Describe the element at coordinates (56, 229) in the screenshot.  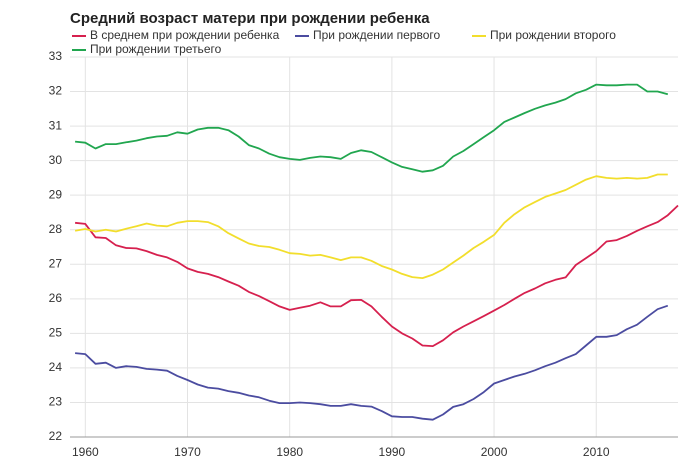
I see `y-tick-label: 28` at that location.